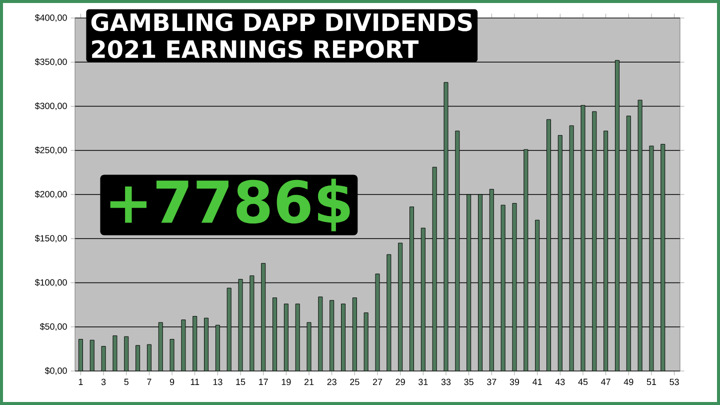 The height and width of the screenshot is (405, 720). What do you see at coordinates (355, 382) in the screenshot?
I see `x-tick-label: 25` at bounding box center [355, 382].